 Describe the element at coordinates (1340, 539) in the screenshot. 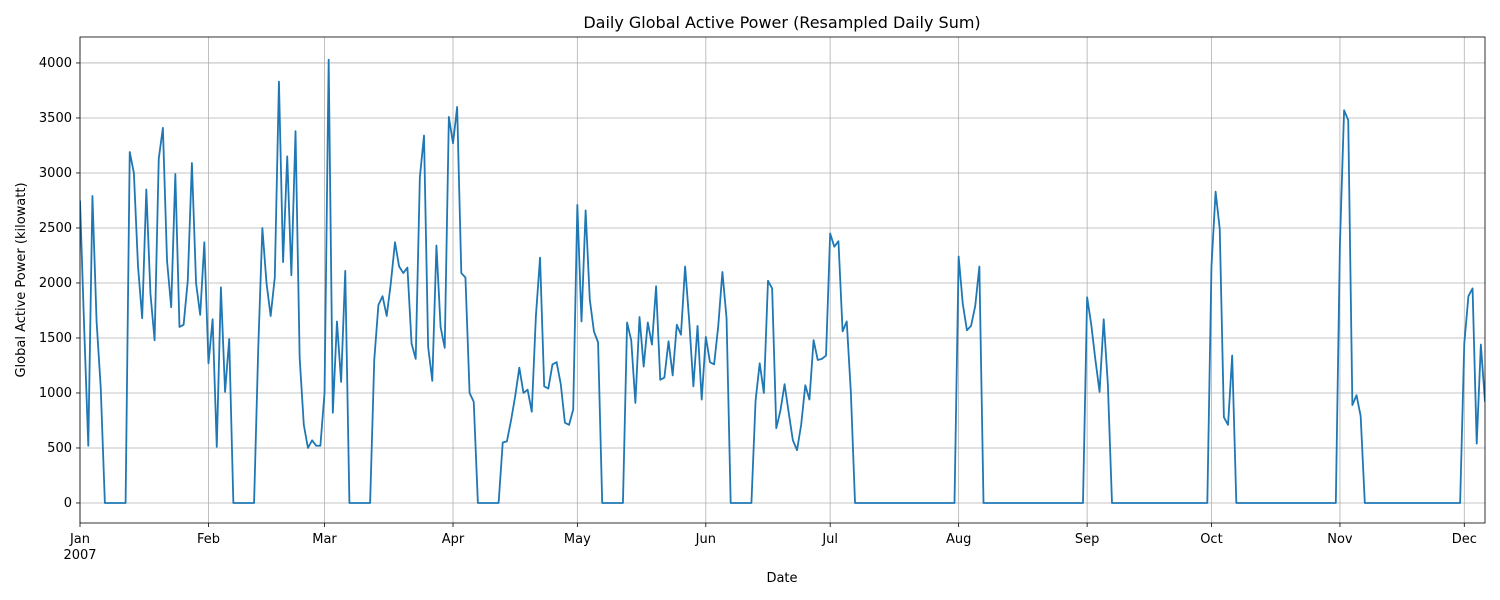

I see `x-tick-label: Nov` at that location.